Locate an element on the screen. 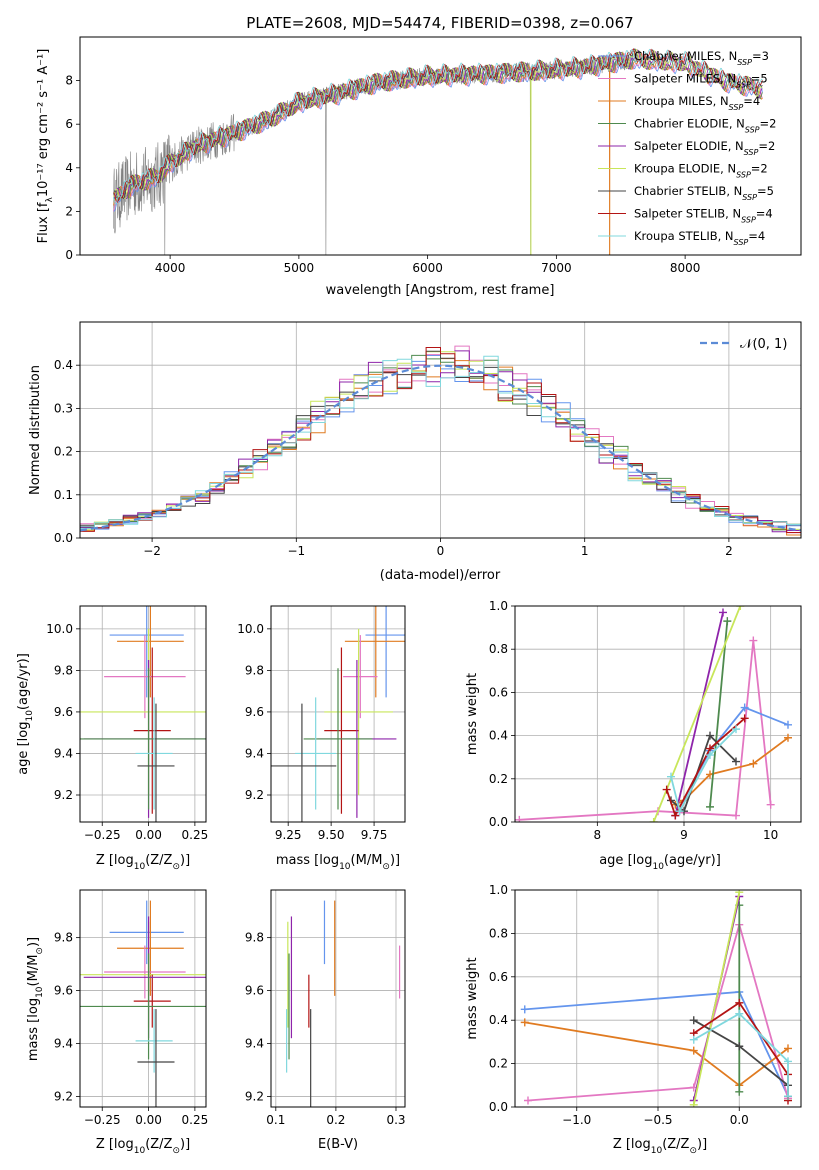  age_vs_Z-plot is located at coordinates (143, 714).